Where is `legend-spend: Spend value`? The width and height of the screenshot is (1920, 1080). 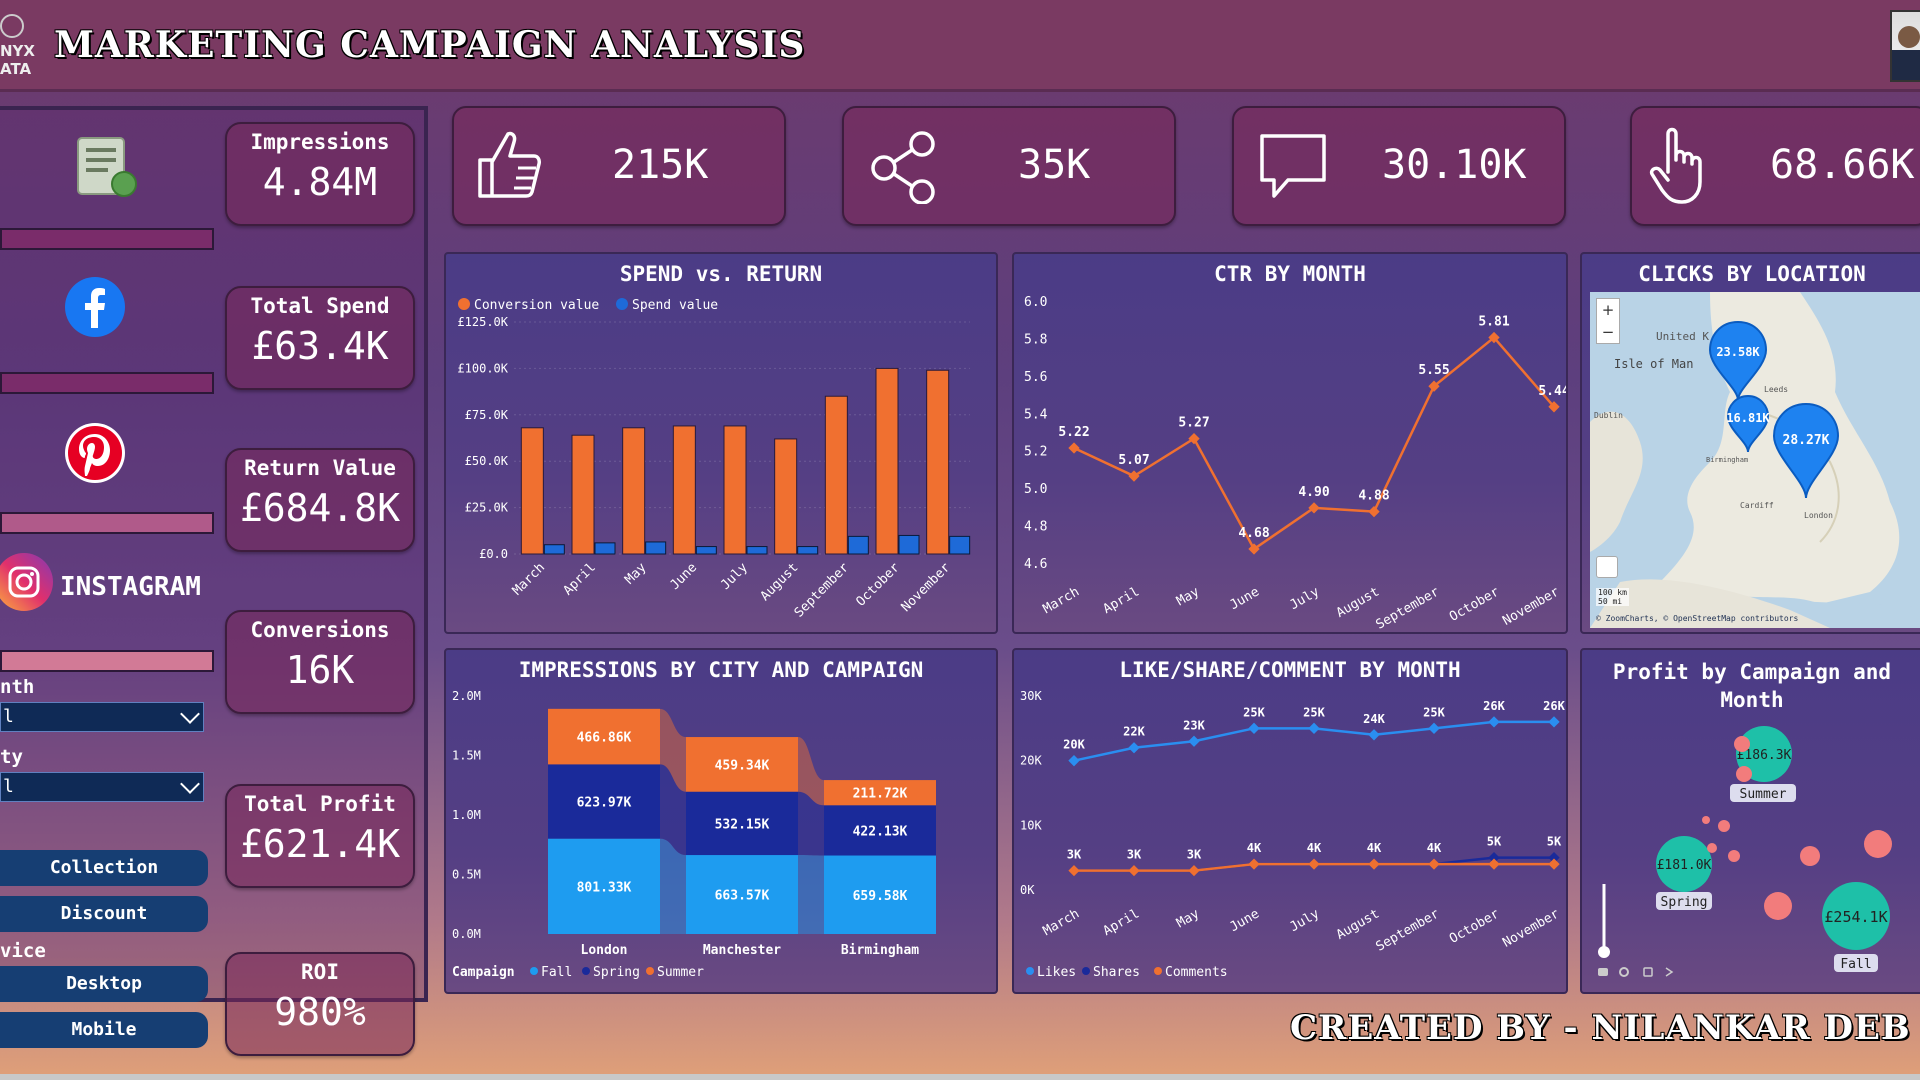 legend-spend: Spend value is located at coordinates (675, 305).